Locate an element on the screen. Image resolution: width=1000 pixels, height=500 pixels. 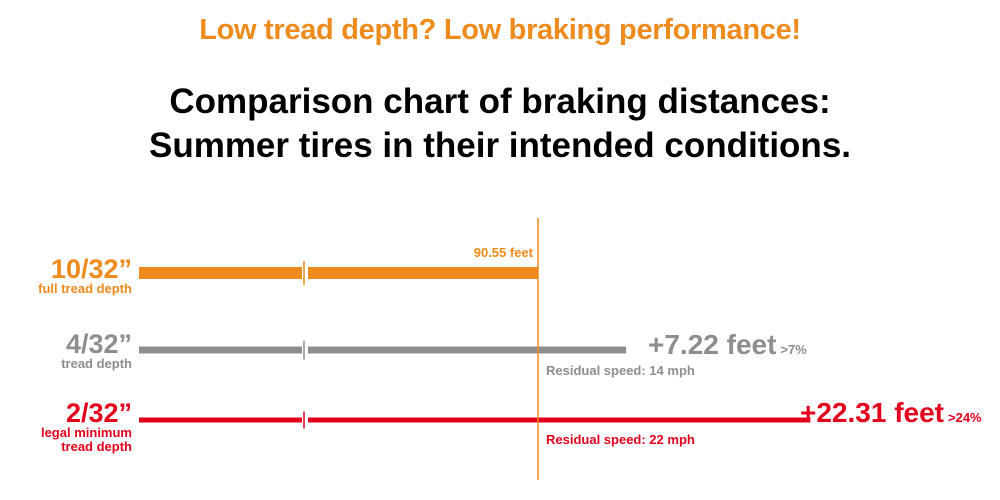
row-label-10-32: 10/32” full tread depth is located at coordinates (85, 276).